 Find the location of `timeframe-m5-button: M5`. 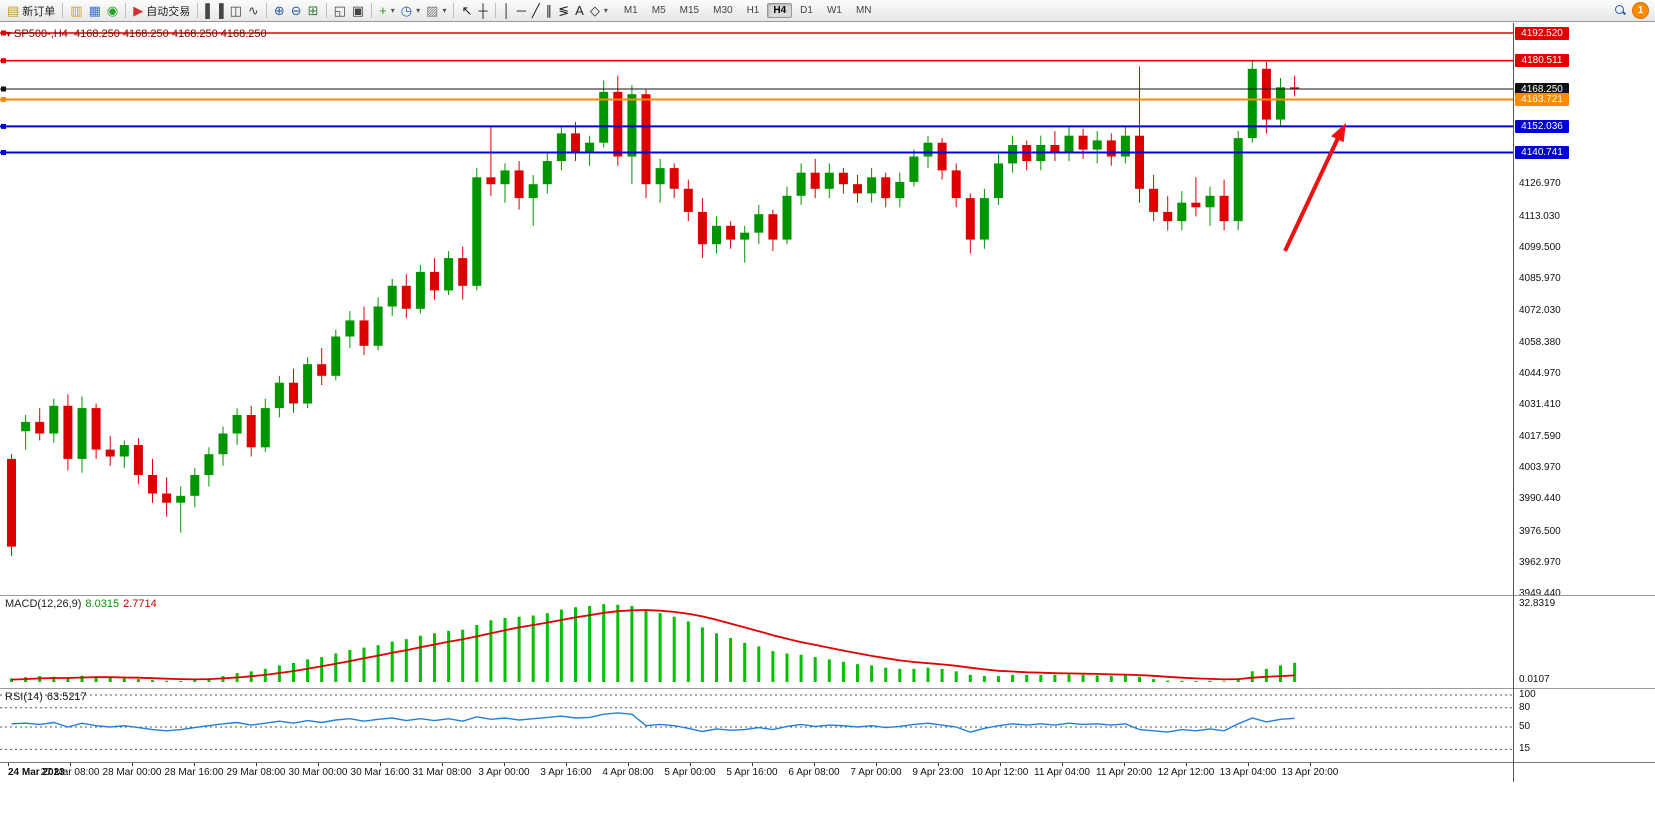

timeframe-m5-button: M5 is located at coordinates (658, 10).